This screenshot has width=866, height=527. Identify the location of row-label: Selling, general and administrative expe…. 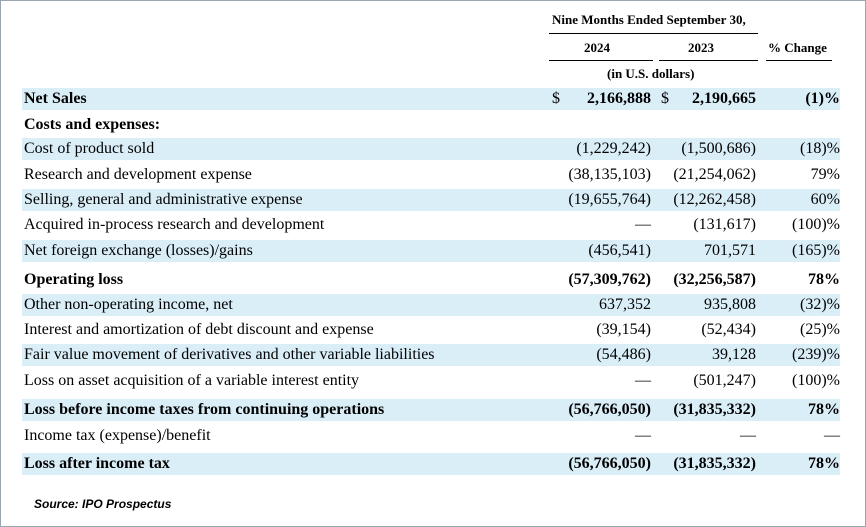
(163, 199).